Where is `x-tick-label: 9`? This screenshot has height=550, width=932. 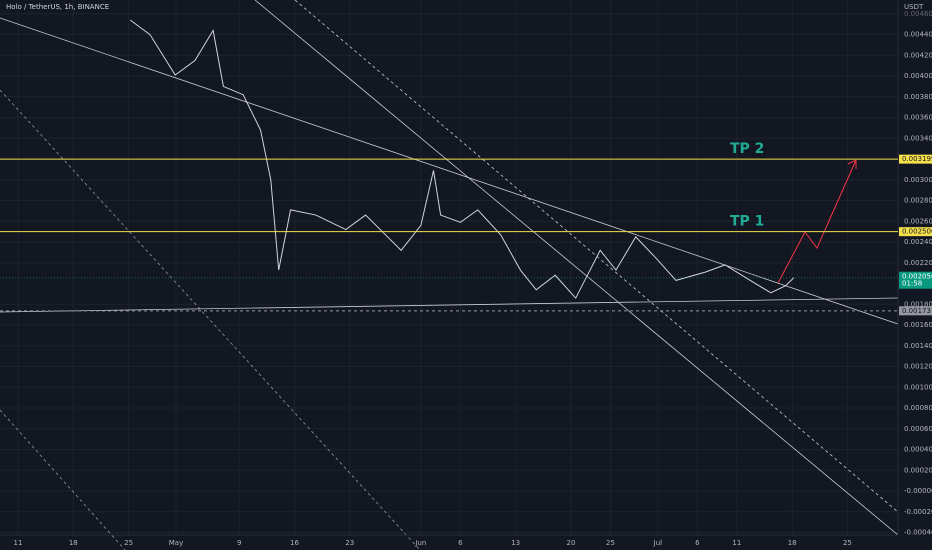
x-tick-label: 9 is located at coordinates (239, 543).